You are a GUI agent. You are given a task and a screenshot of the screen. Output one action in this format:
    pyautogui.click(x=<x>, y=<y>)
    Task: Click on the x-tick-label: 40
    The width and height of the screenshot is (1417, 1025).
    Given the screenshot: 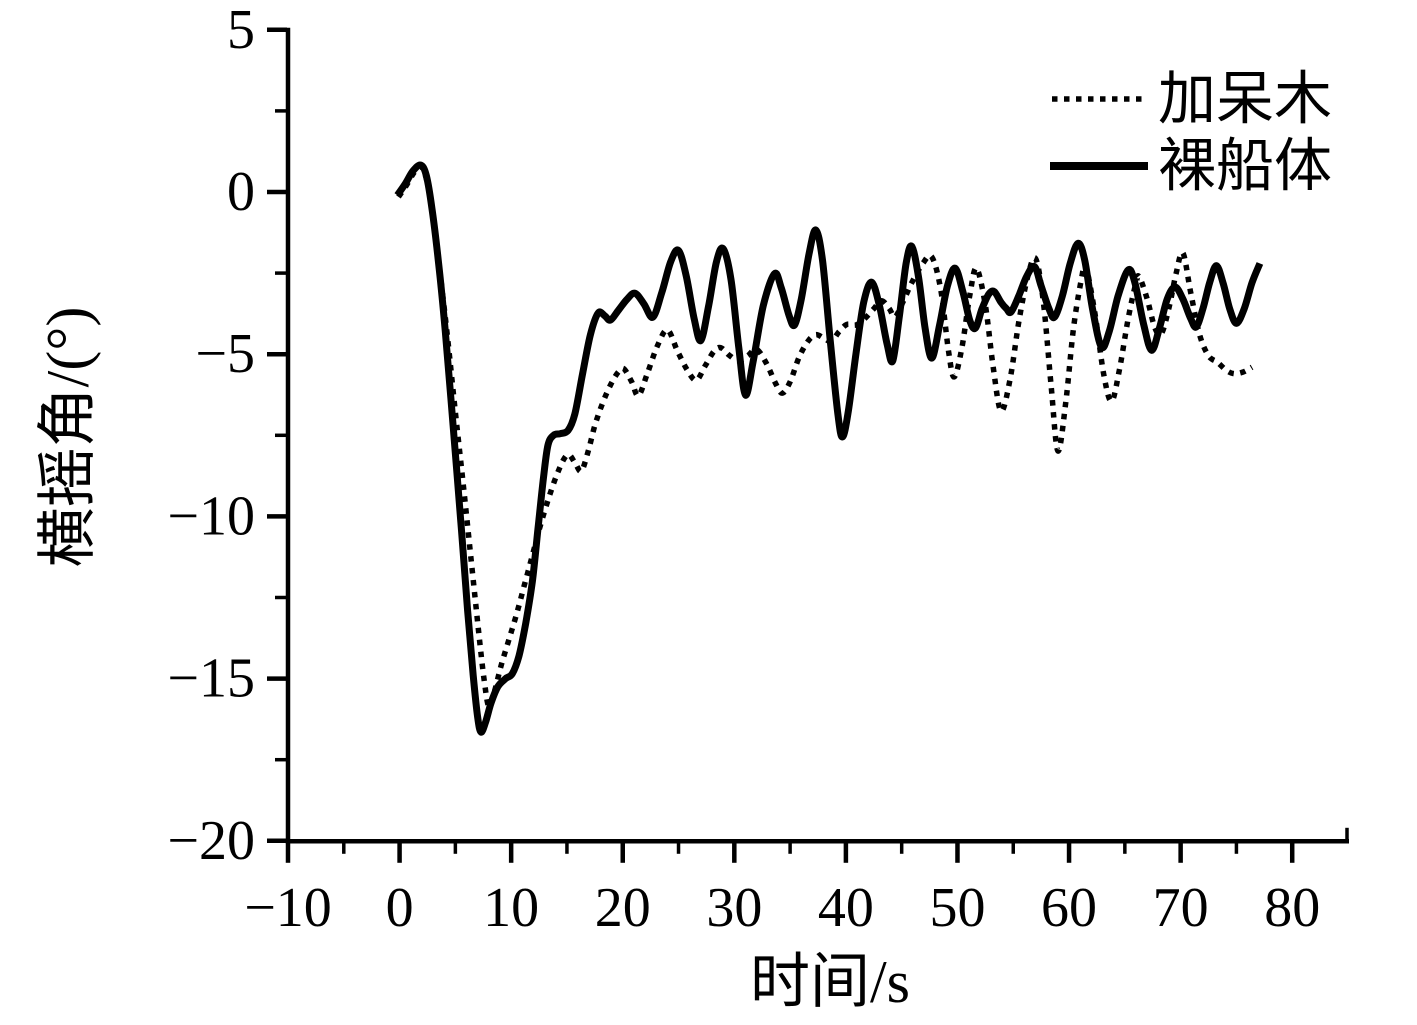 What is the action you would take?
    pyautogui.click(x=846, y=908)
    